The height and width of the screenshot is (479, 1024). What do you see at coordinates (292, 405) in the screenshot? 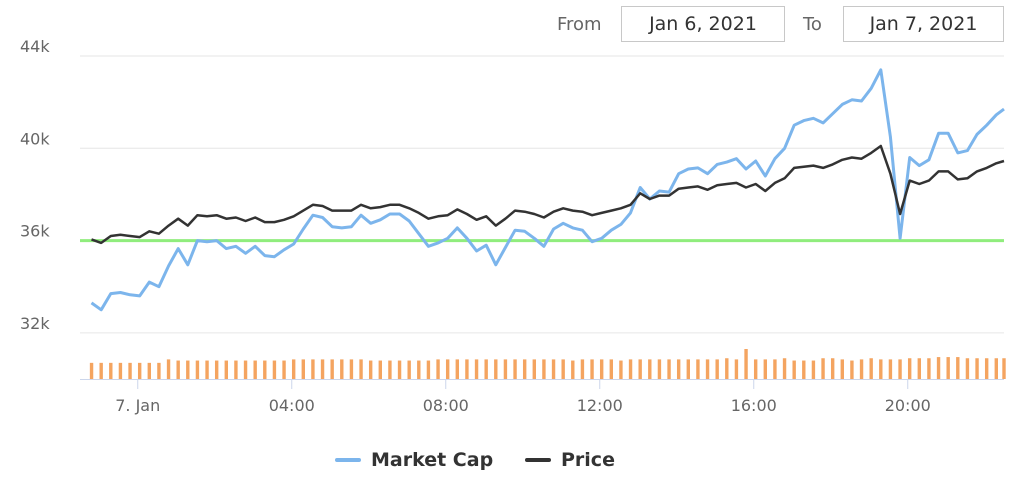
I see `x-tick-label: 04:00` at bounding box center [292, 405].